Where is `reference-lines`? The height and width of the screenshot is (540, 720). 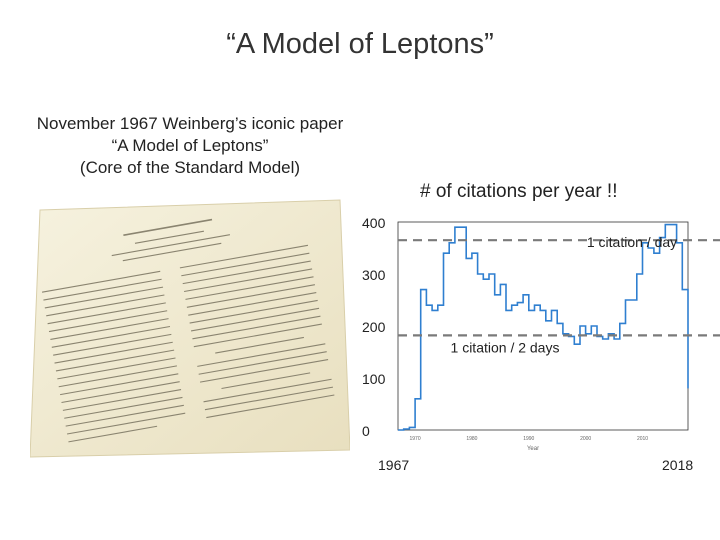 reference-lines is located at coordinates (559, 288).